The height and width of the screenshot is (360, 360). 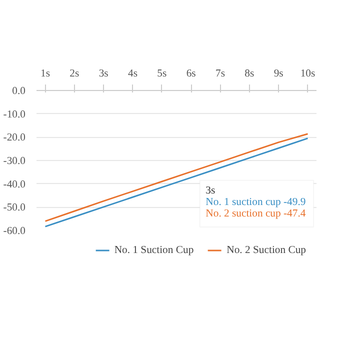 I want to click on y-tick-label: 0.0, so click(x=19, y=91).